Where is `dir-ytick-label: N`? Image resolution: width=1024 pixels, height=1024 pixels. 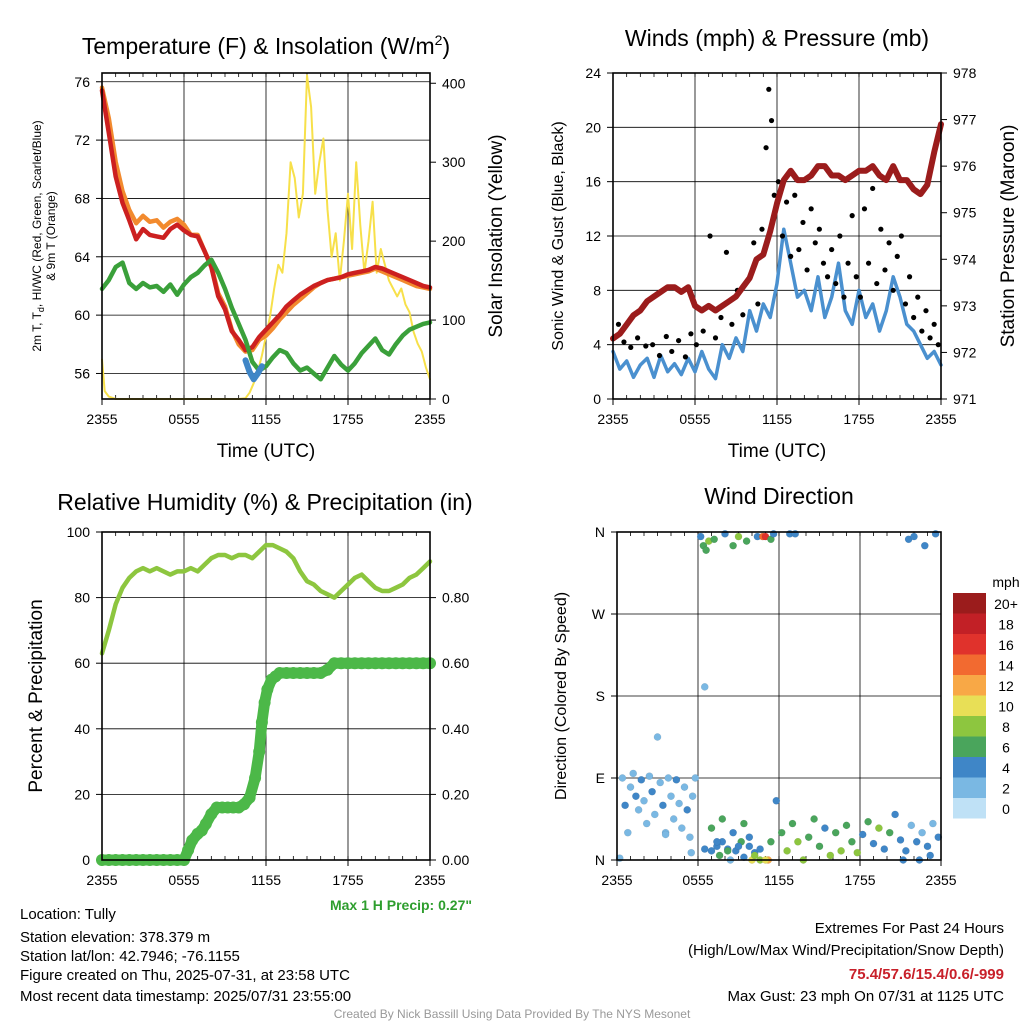 dir-ytick-label: N is located at coordinates (600, 860).